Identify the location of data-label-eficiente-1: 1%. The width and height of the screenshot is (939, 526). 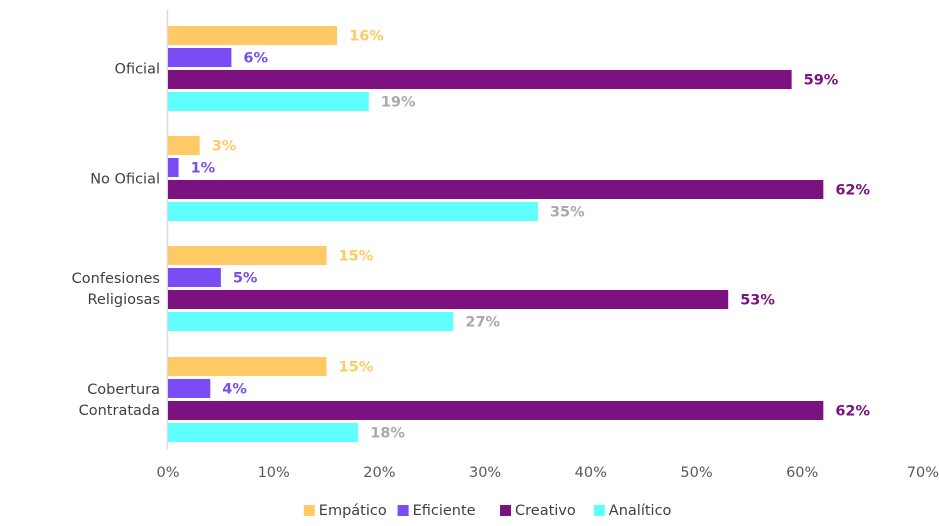
(203, 169).